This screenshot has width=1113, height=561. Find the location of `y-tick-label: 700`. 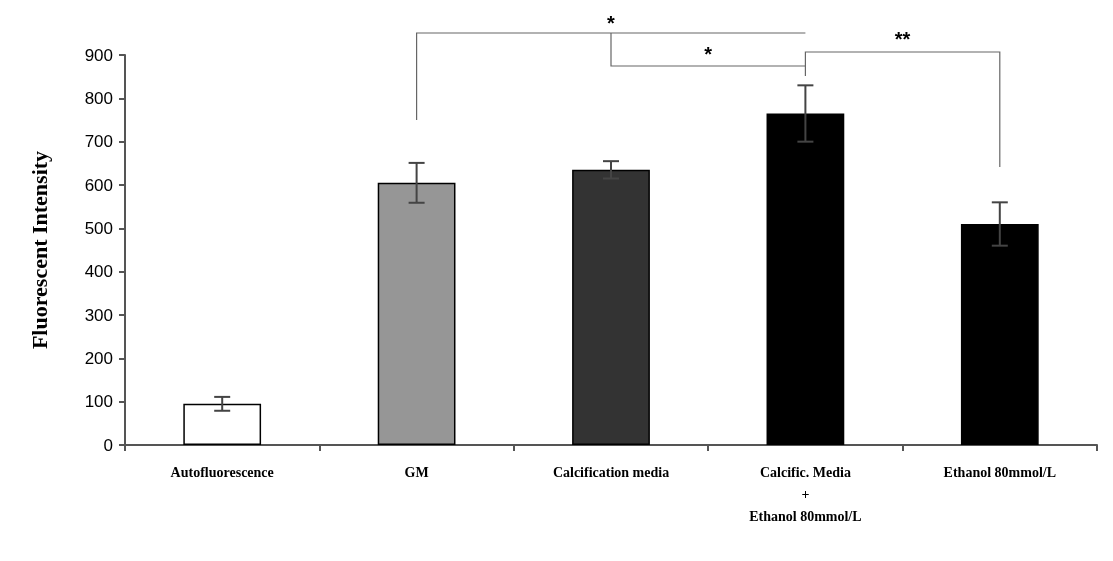

y-tick-label: 700 is located at coordinates (98, 142).